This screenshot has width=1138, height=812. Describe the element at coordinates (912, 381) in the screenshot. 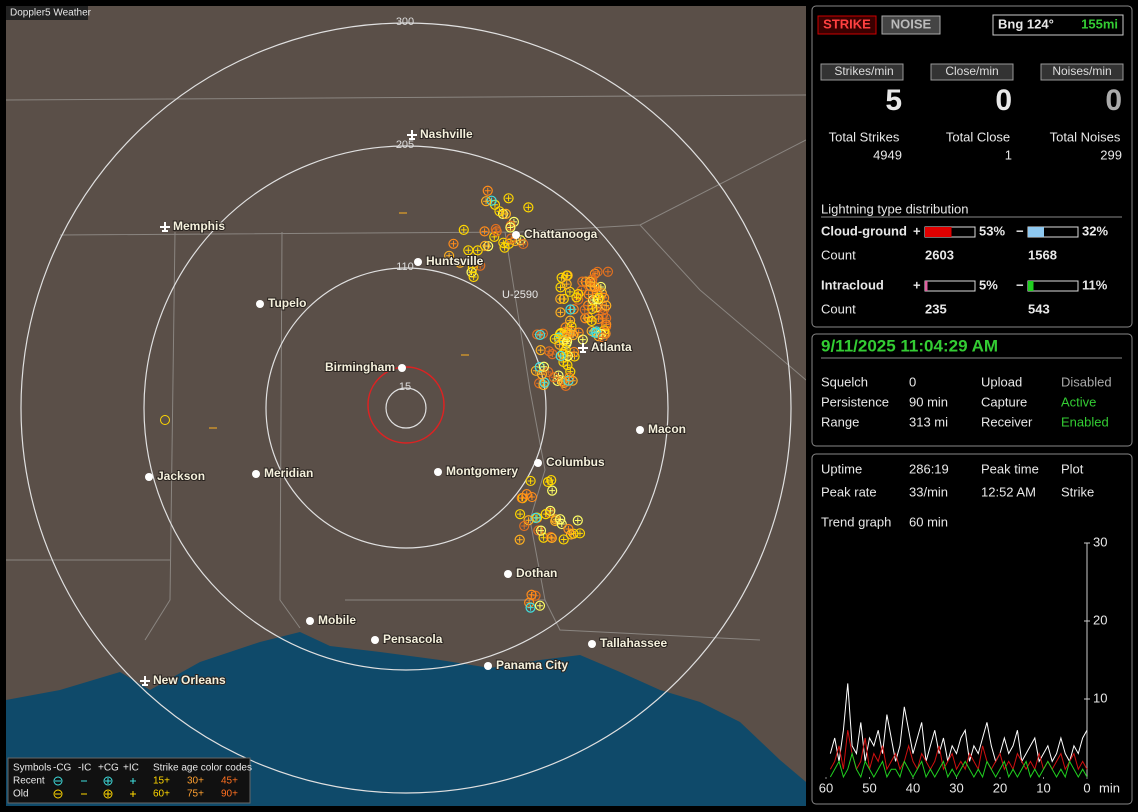

I see `status-item: 0` at that location.